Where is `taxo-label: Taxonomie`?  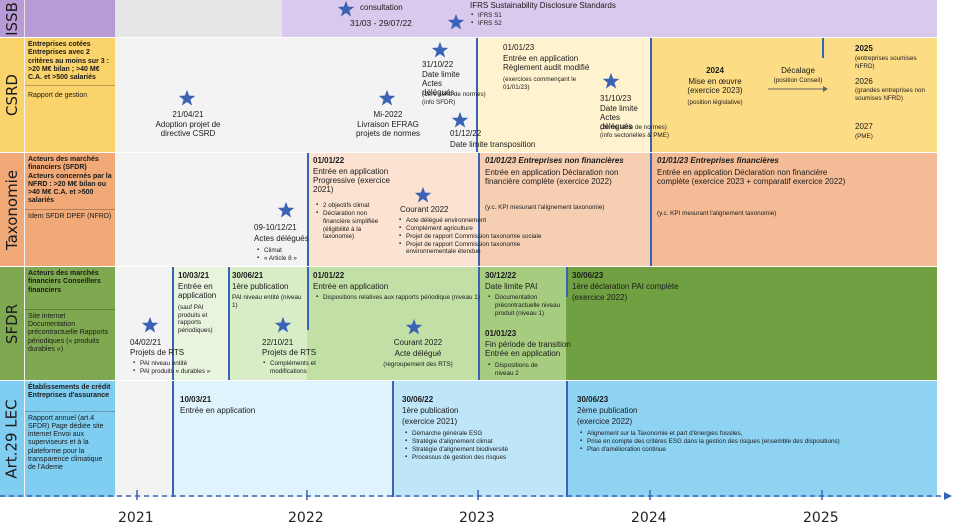
taxo-label: Taxonomie is located at coordinates (12, 209).